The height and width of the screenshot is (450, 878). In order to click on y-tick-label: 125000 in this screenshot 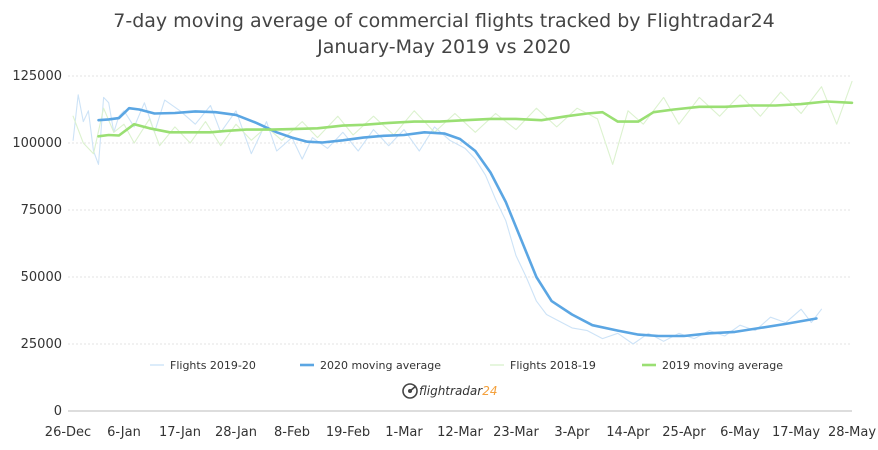, I will do `click(37, 76)`.